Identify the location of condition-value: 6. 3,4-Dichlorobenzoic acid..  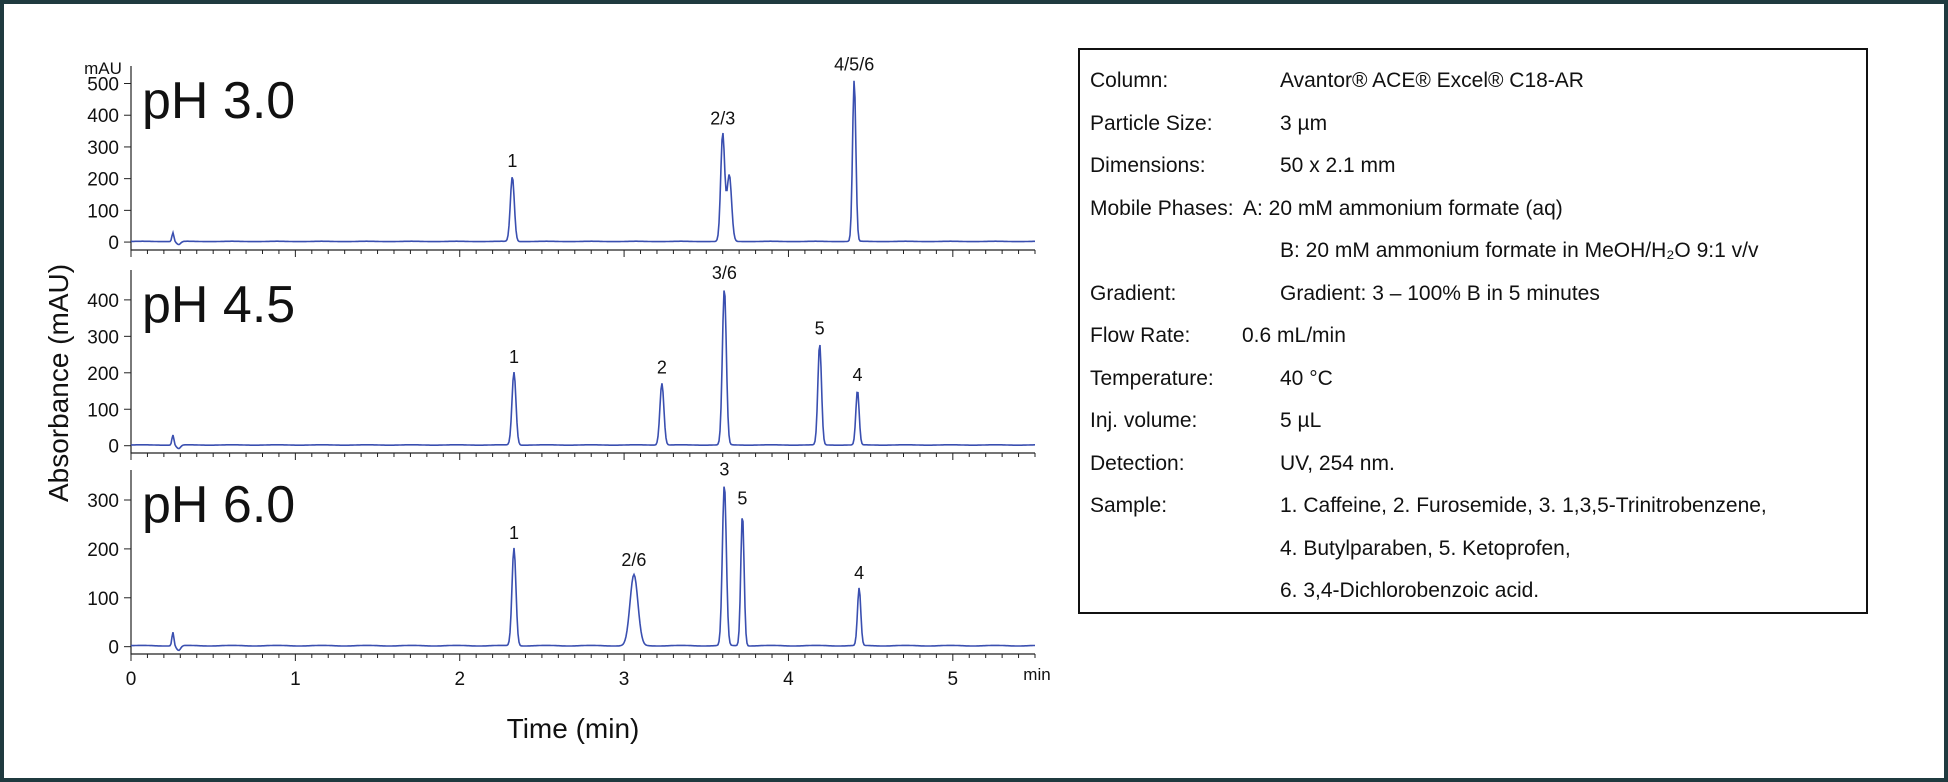
(1410, 590).